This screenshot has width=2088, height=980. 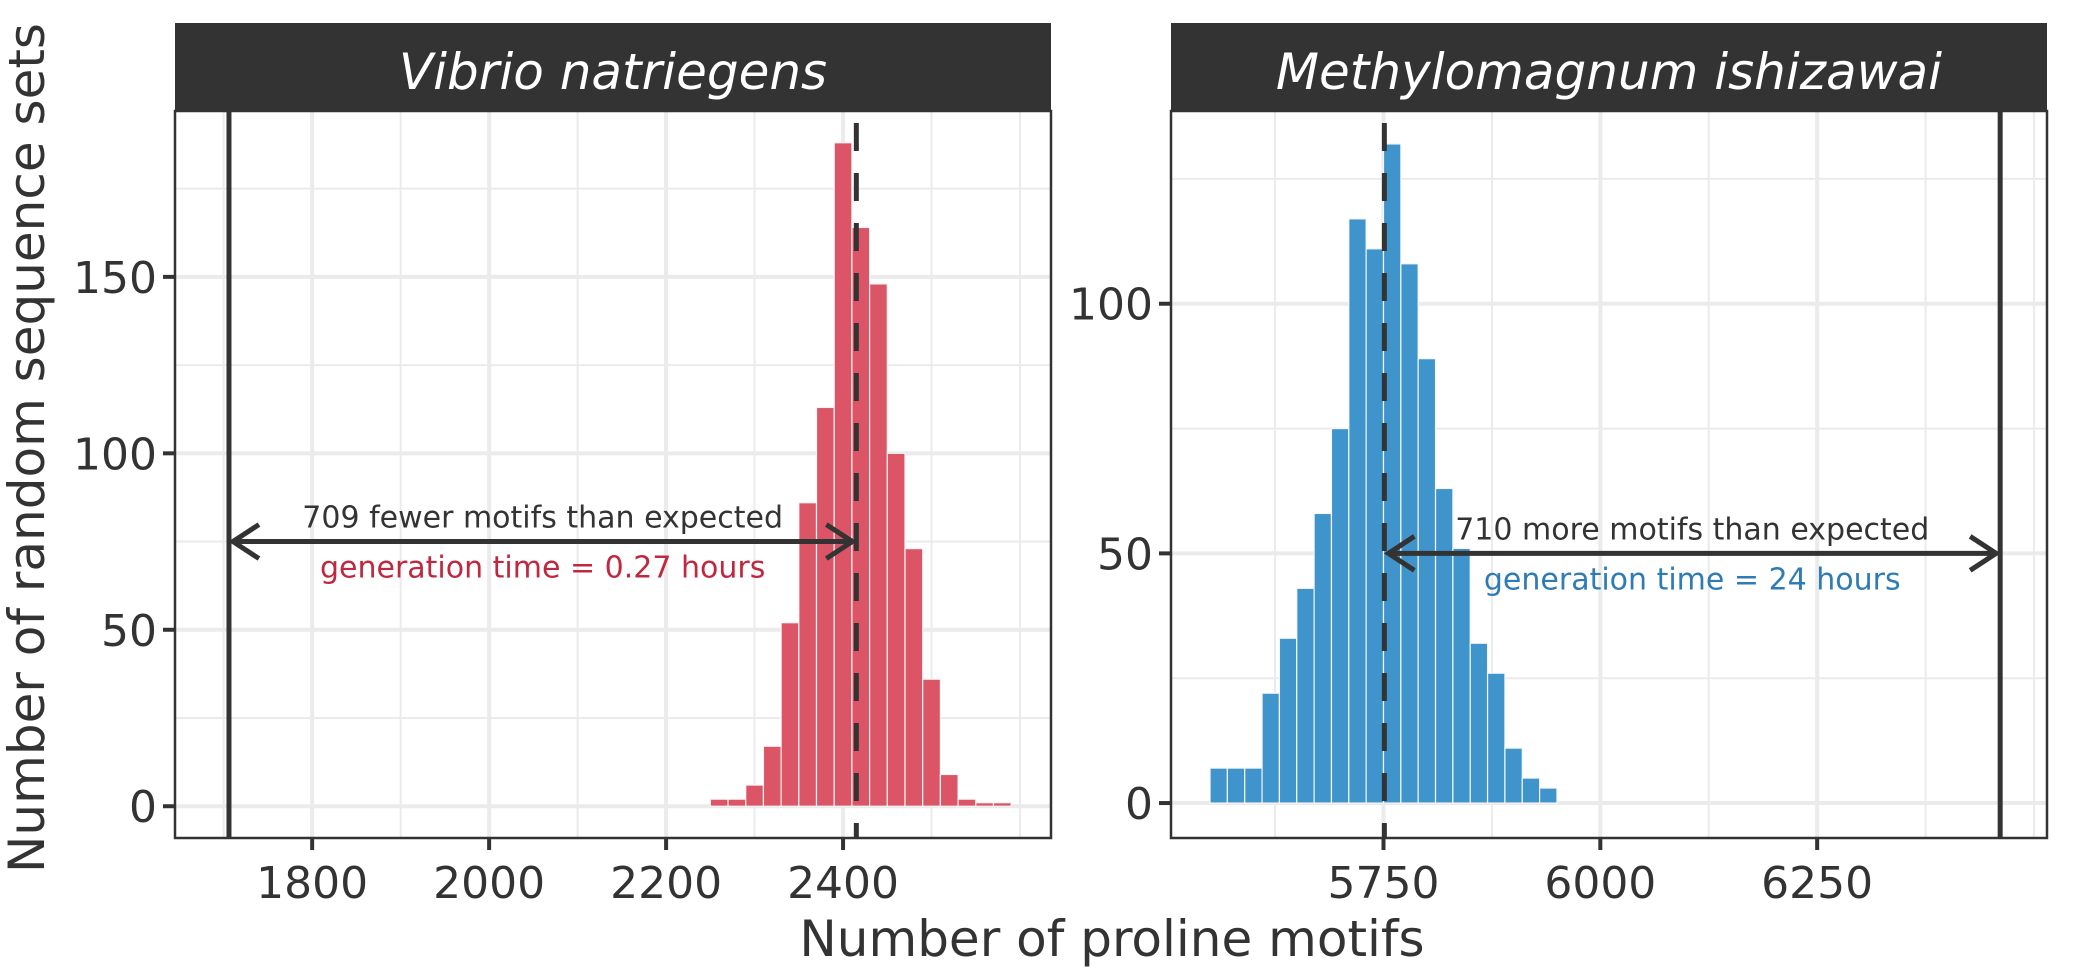 I want to click on panel-title: Vibrio natriegens, so click(x=613, y=72).